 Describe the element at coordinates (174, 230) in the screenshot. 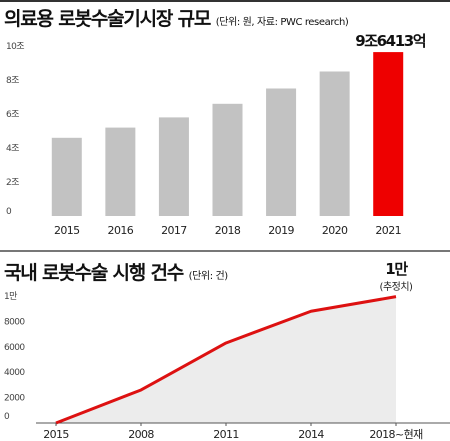

I see `x-tick-label: 2017` at that location.